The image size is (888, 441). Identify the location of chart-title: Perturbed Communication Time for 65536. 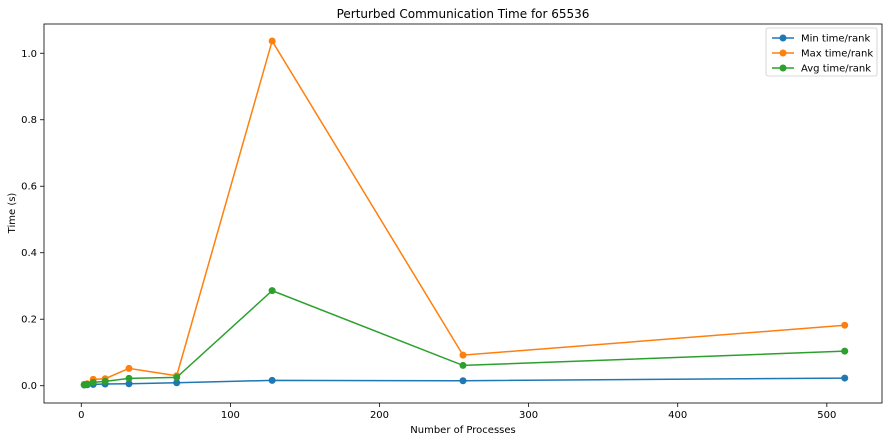
(463, 14).